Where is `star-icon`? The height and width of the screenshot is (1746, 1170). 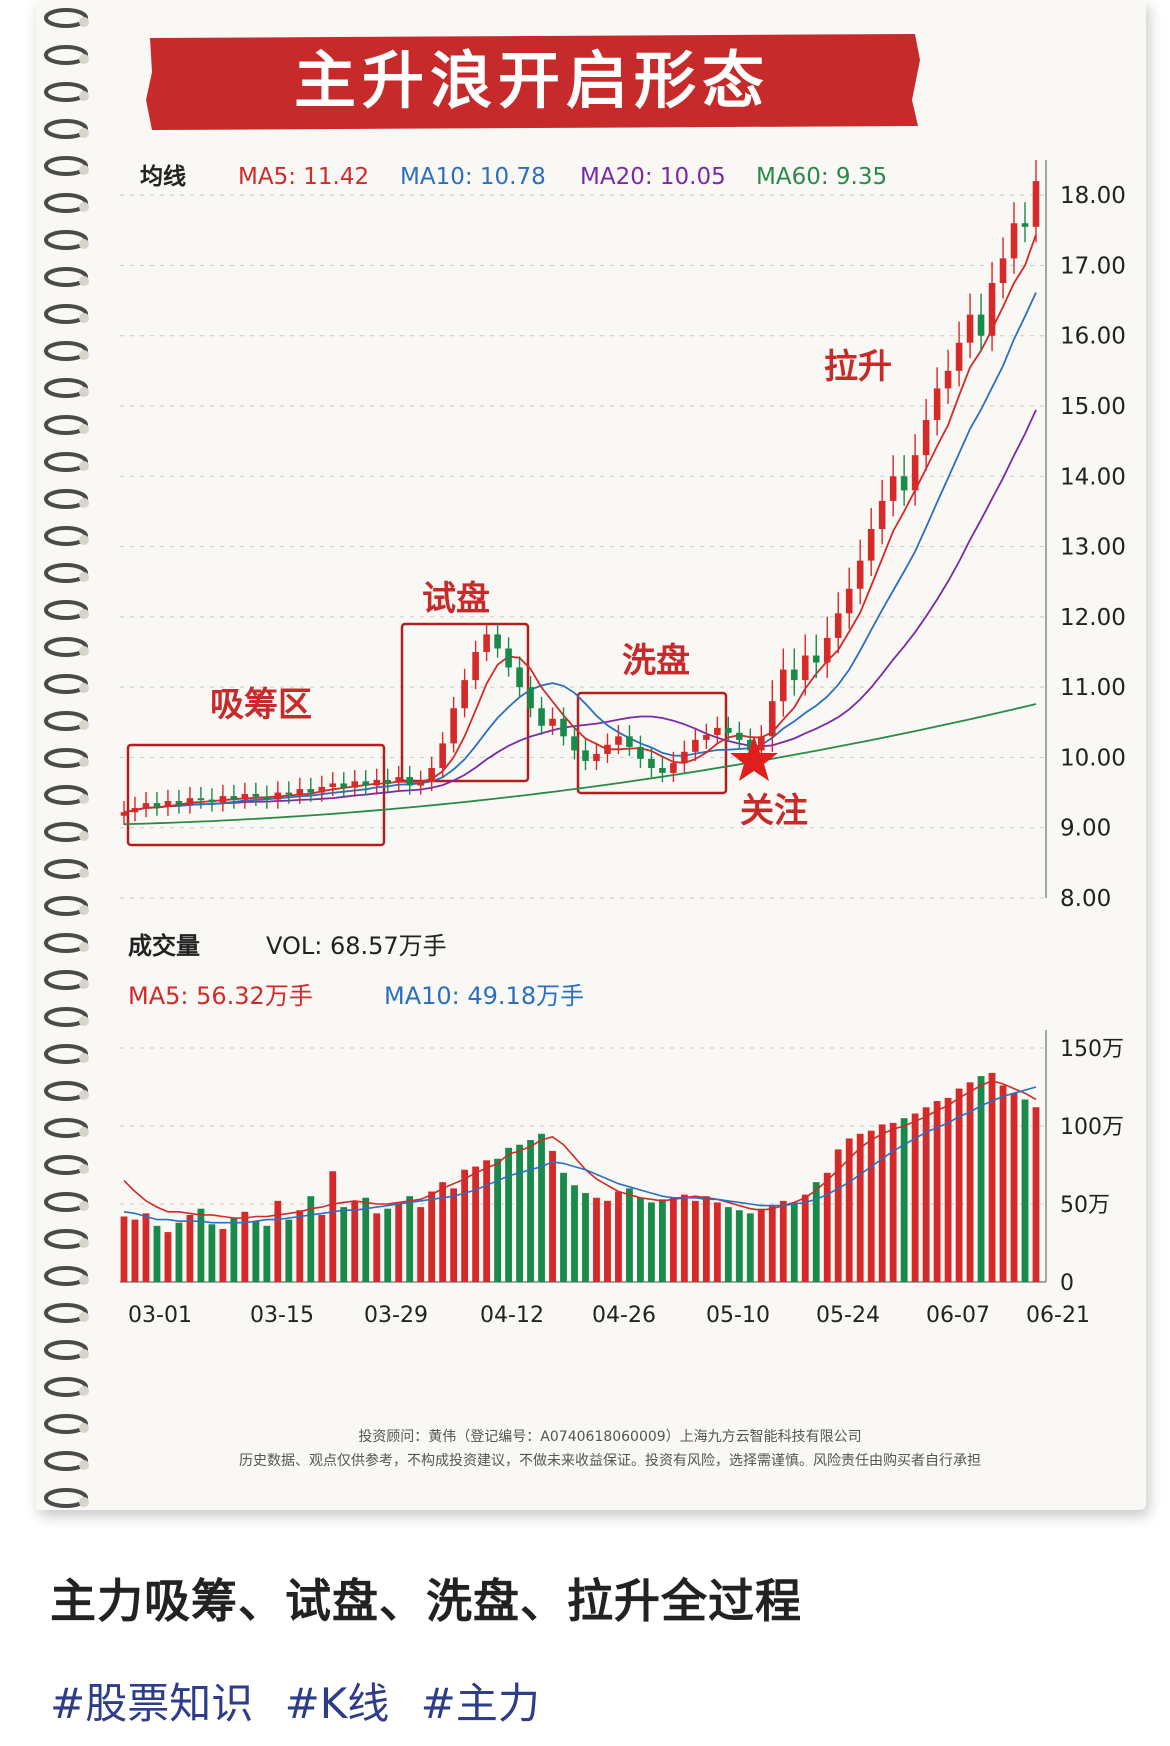
star-icon is located at coordinates (754, 758).